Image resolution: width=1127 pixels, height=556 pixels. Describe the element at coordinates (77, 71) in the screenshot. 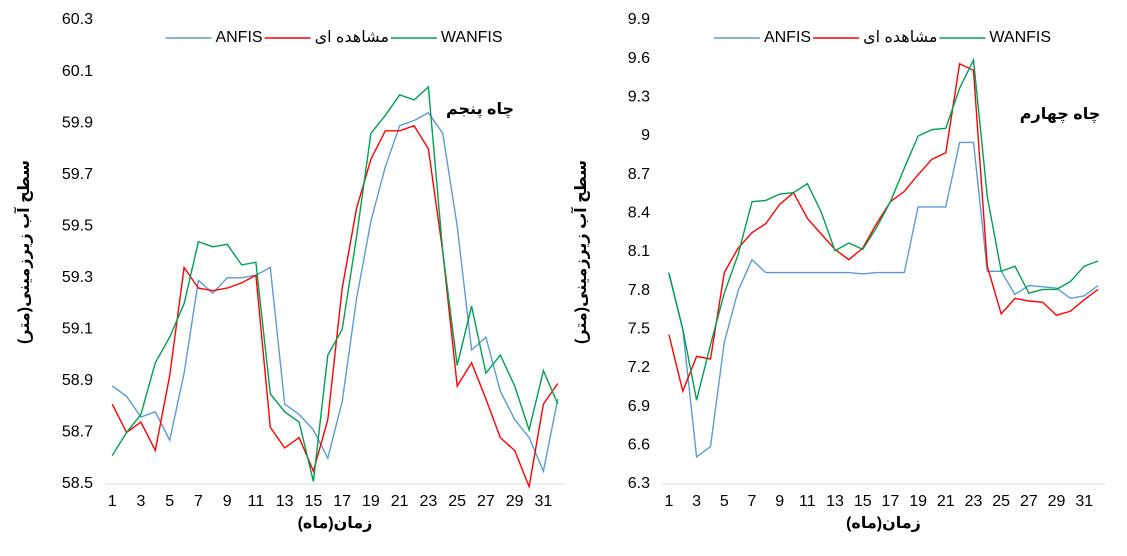

I see `y-tick-label: 60.1` at that location.